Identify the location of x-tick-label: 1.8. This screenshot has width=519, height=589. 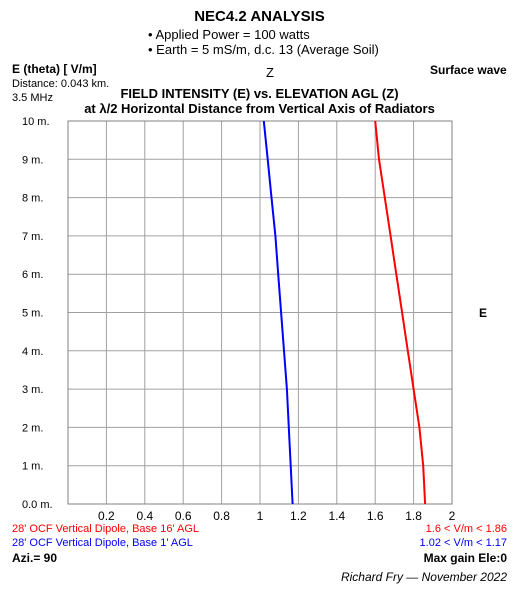
(413, 516).